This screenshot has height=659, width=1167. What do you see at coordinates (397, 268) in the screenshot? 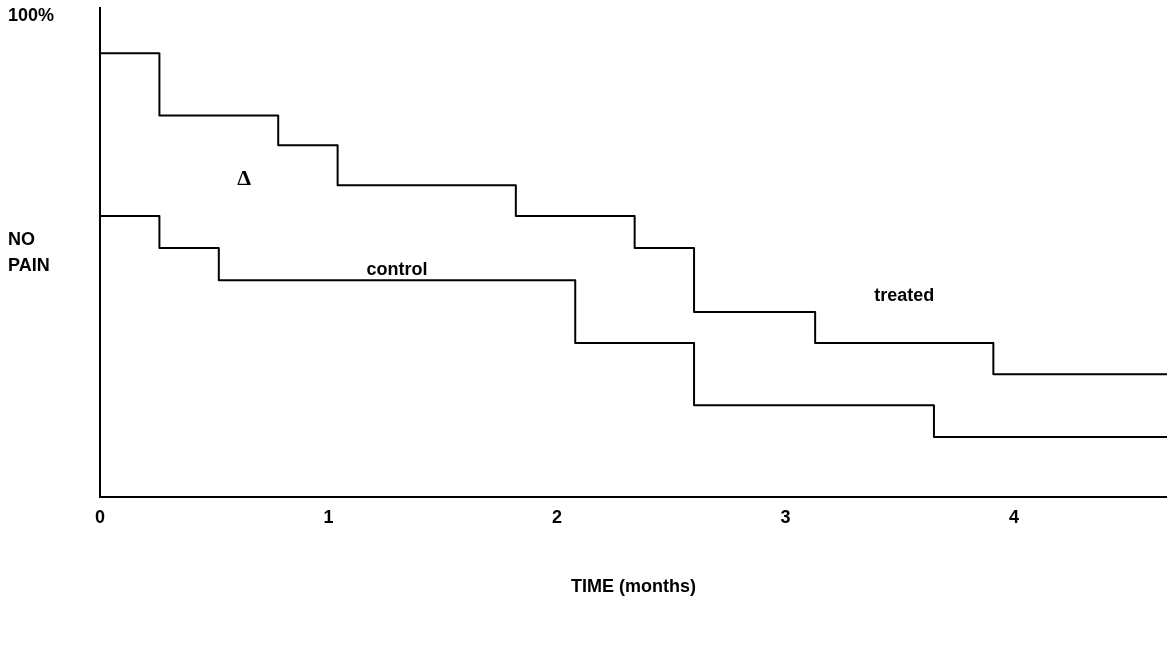
I see `series-label: control` at bounding box center [397, 268].